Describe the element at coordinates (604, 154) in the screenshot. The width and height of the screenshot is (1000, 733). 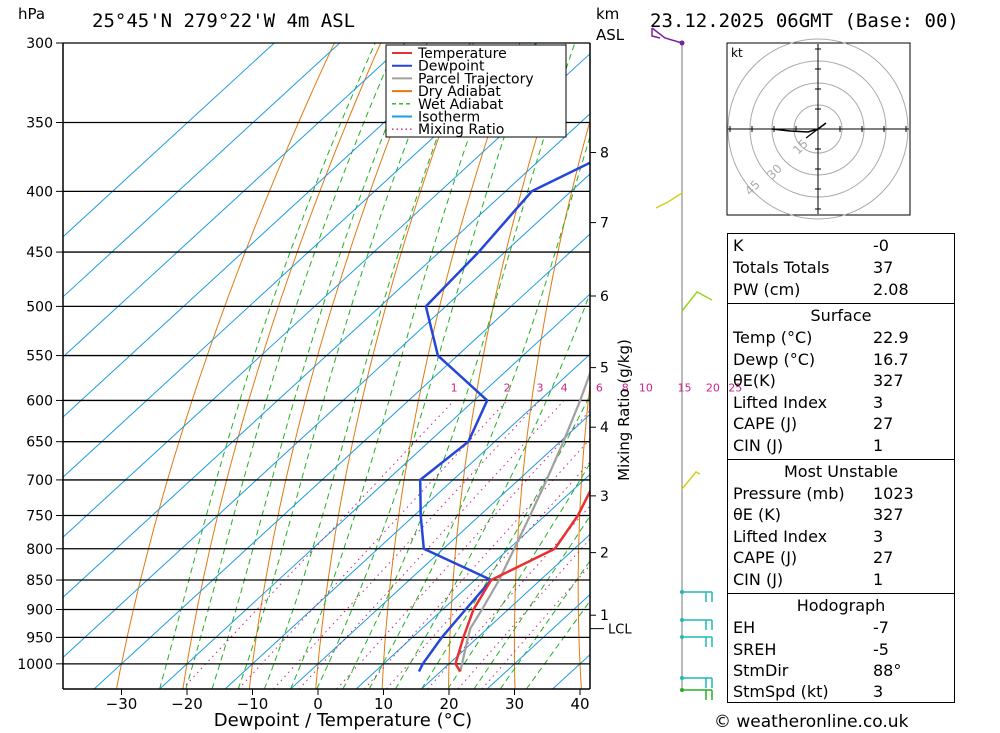
I see `km-tick-label: 8` at that location.